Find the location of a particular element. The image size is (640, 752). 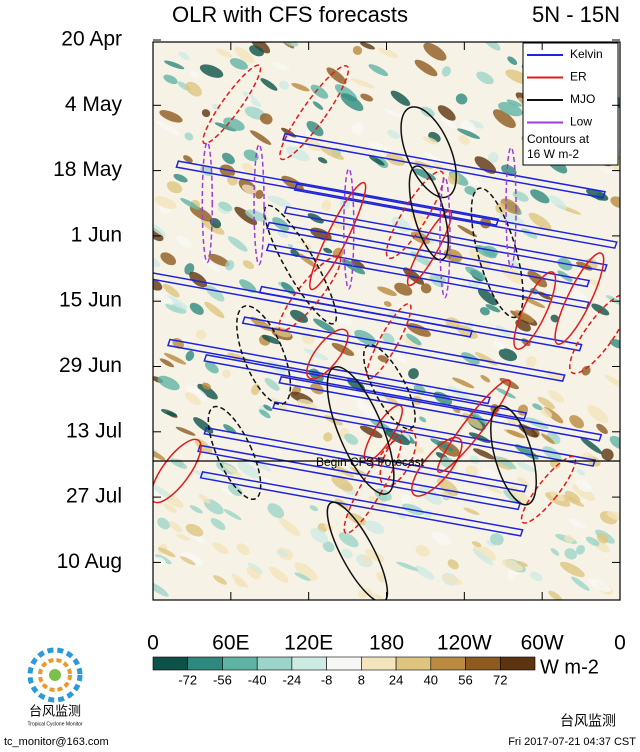

y-tick-label: 10 Aug is located at coordinates (89, 561).